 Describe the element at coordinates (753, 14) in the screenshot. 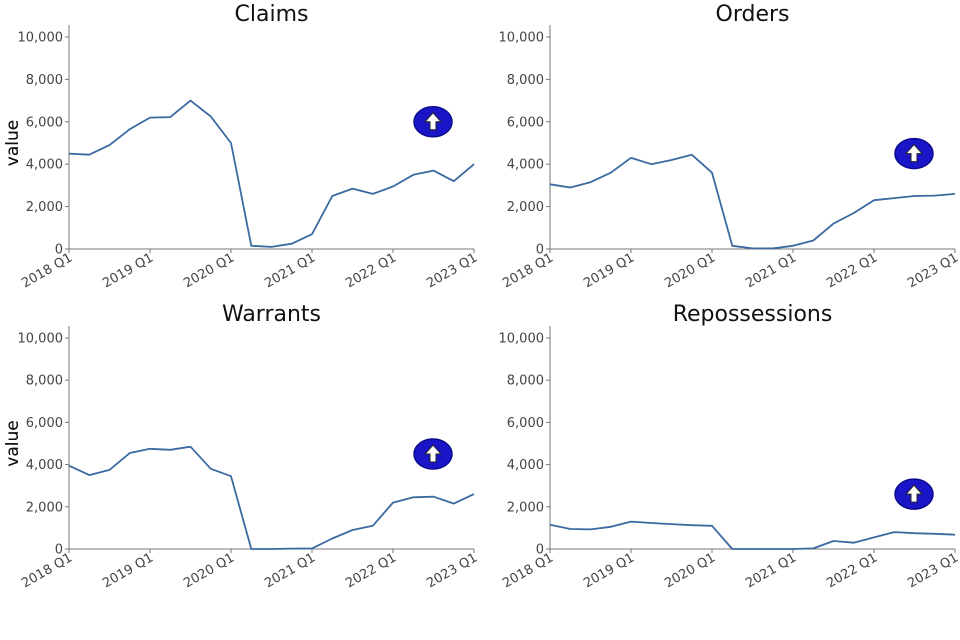

I see `panel-title: Orders` at that location.